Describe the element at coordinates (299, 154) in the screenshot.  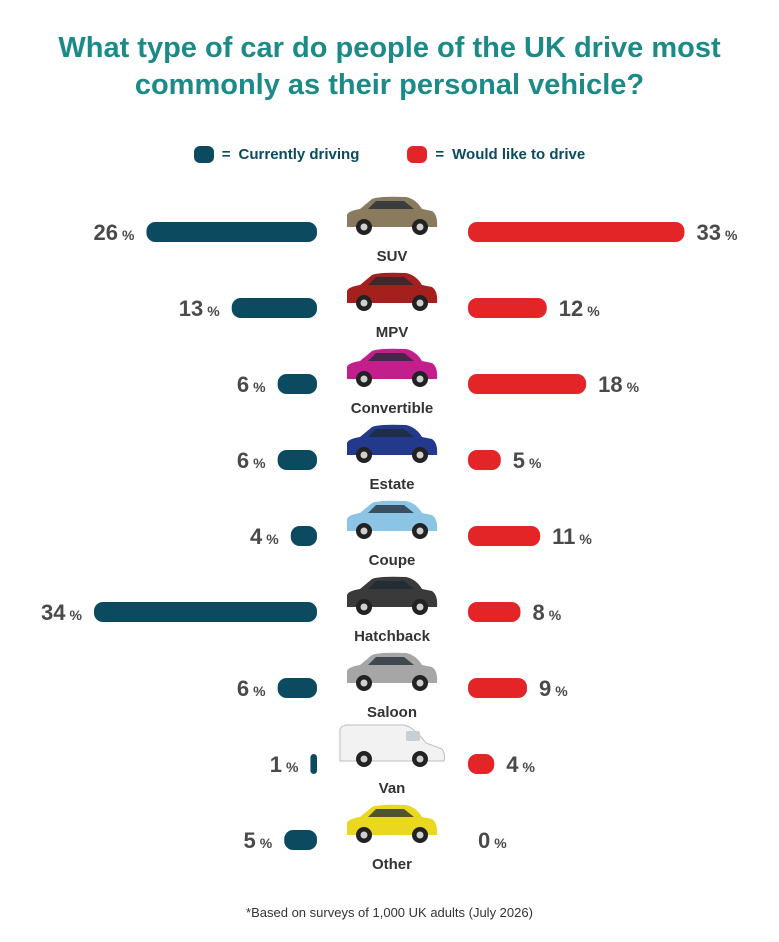
I see `legend-label-current: Currently driving` at that location.